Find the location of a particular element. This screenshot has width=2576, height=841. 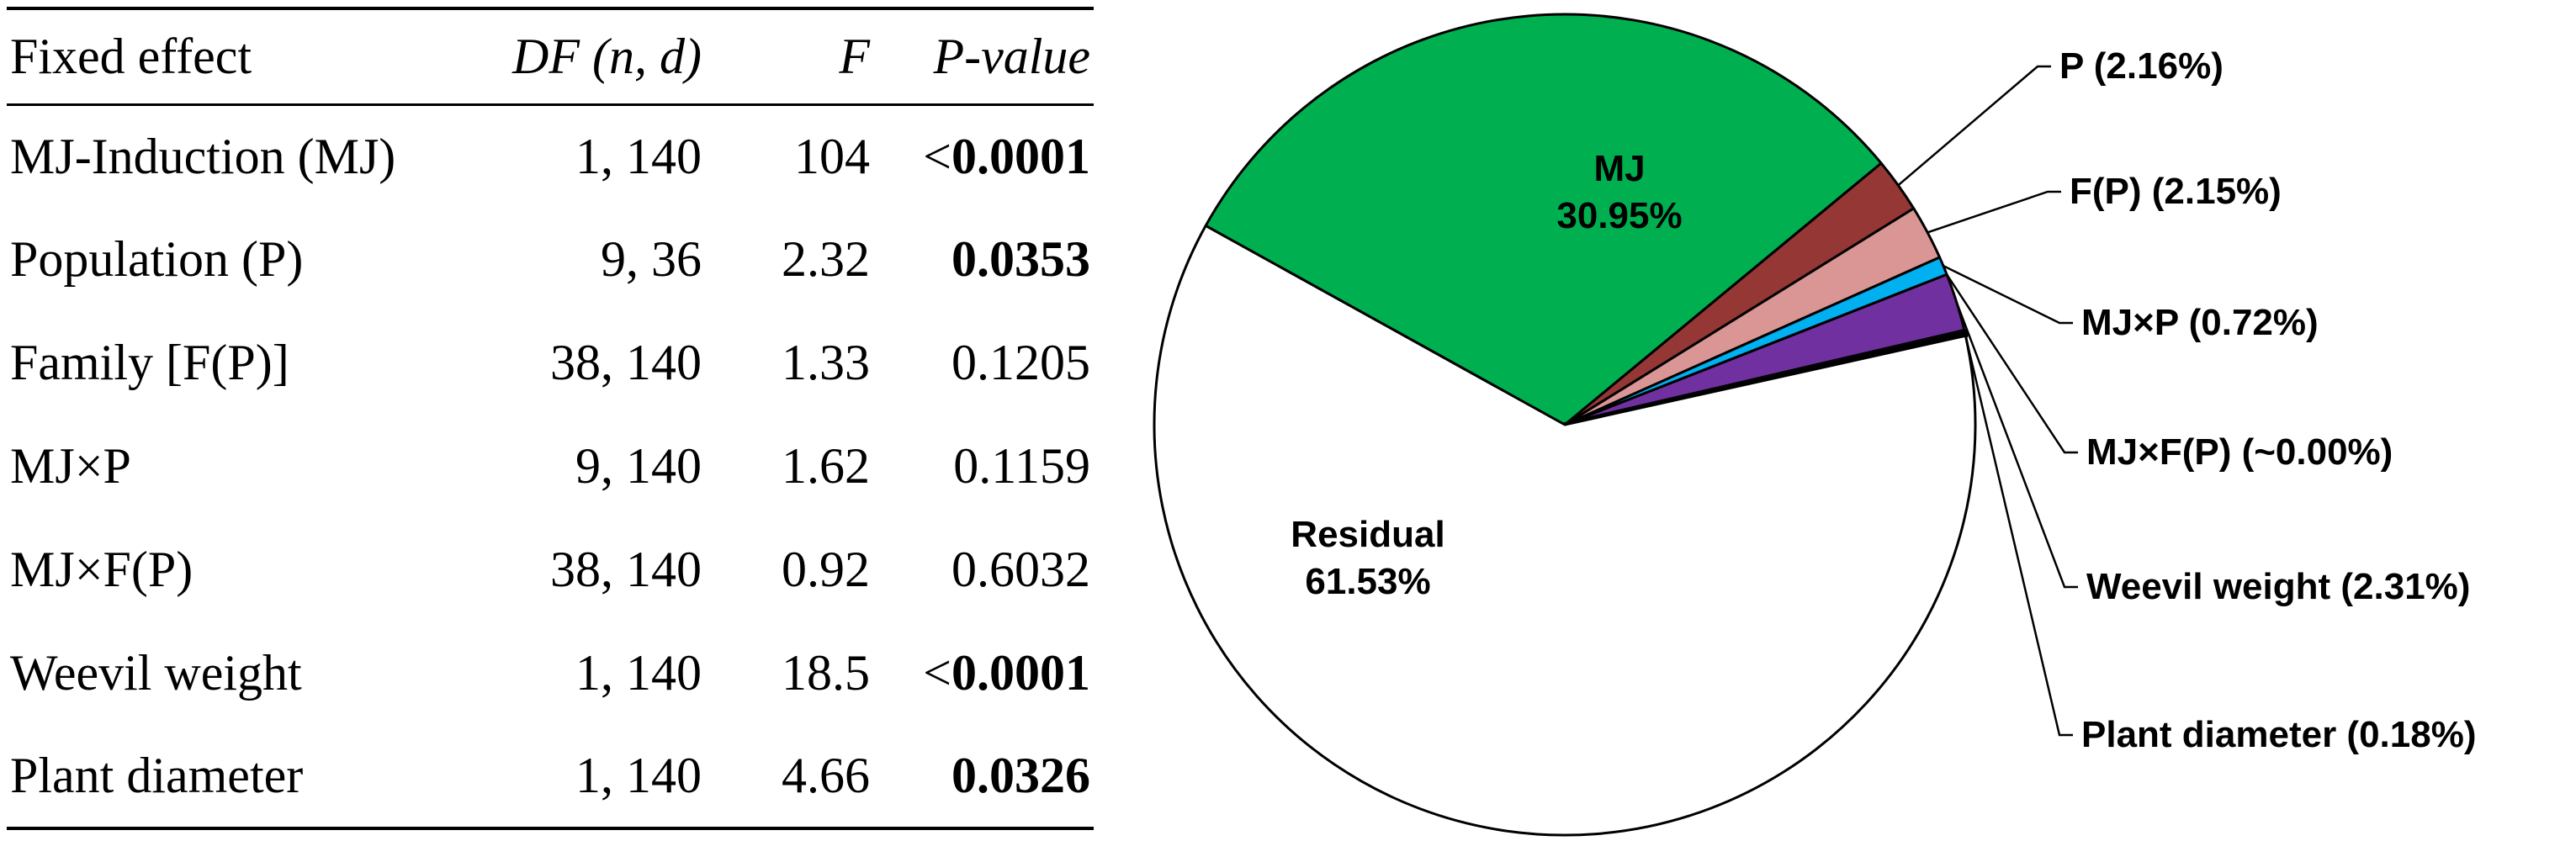

cell-p-value: 0.0326 is located at coordinates (983, 777).